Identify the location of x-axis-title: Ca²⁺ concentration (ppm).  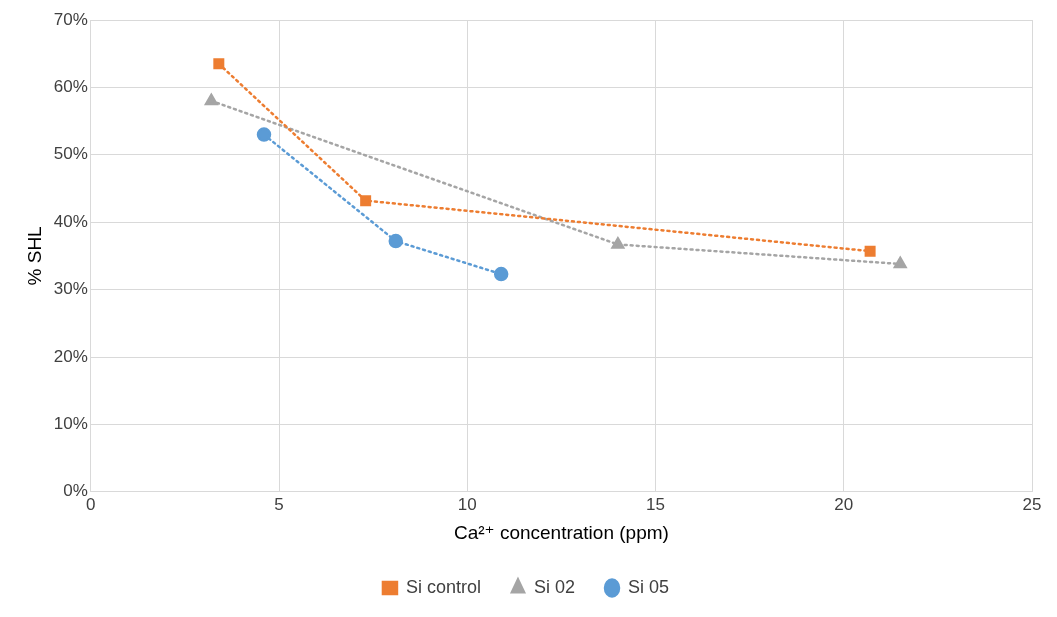
(561, 532).